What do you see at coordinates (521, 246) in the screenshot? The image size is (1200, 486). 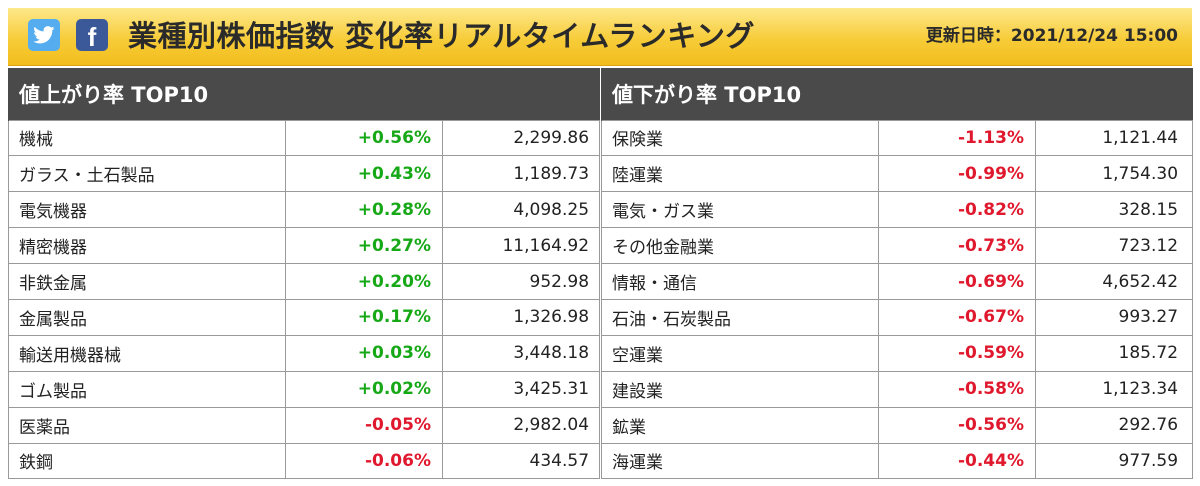 I see `index-value: 11,164.92` at bounding box center [521, 246].